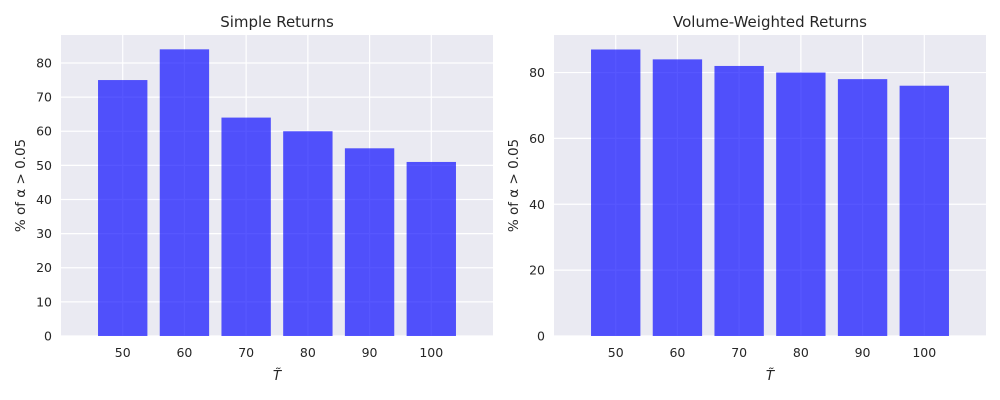 The height and width of the screenshot is (400, 1000). I want to click on chart-title: Volume-Weighted Returns, so click(770, 22).